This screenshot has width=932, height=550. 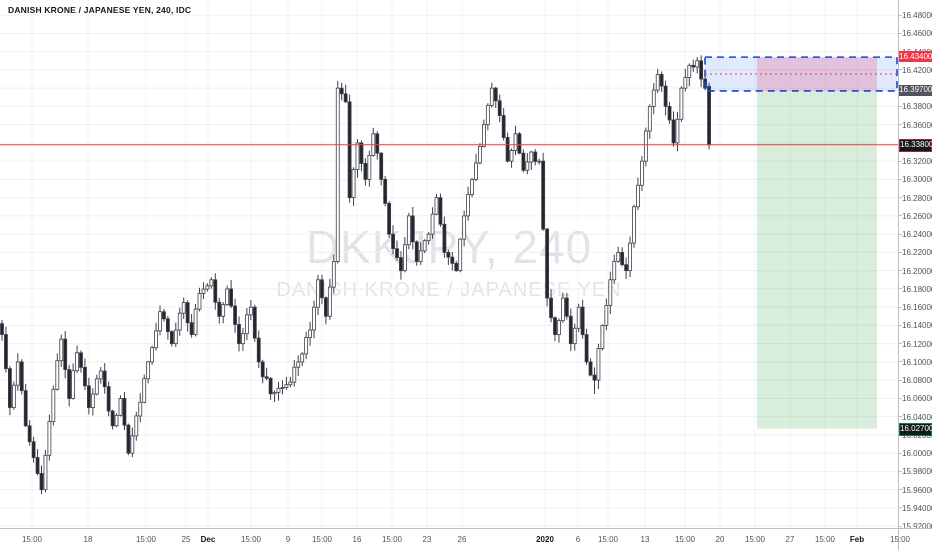 What do you see at coordinates (917, 308) in the screenshot?
I see `price-tick-label: 16.16000` at bounding box center [917, 308].